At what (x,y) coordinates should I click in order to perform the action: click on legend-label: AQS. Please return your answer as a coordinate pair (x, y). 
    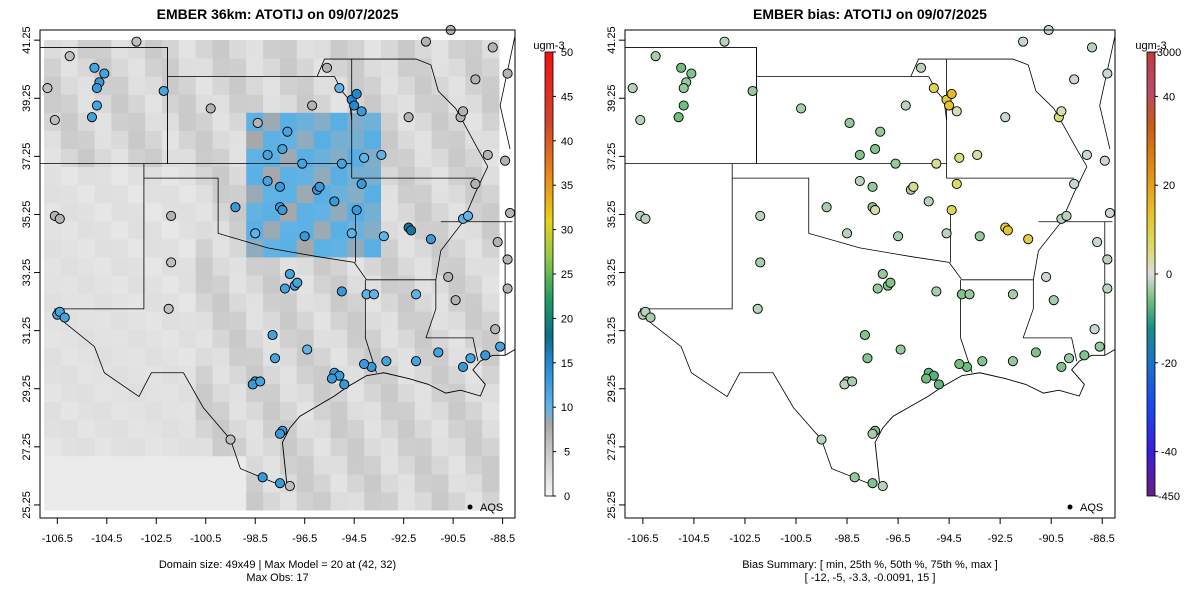
    Looking at the image, I should click on (1091, 508).